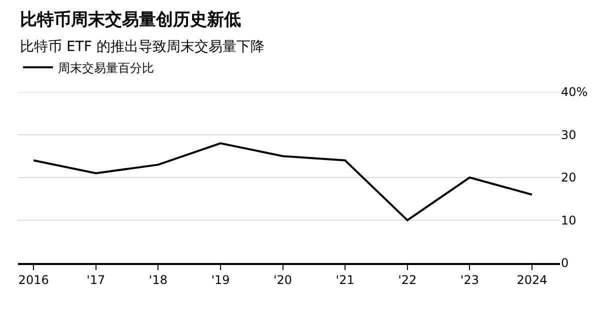  What do you see at coordinates (158, 280) in the screenshot?
I see `x-tick-label: '18` at bounding box center [158, 280].